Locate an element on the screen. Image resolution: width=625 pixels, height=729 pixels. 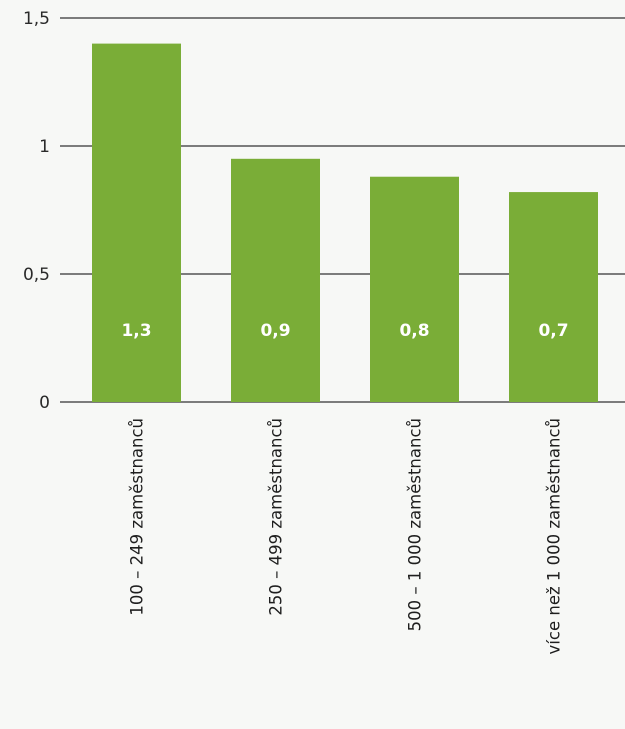
category-label: 500 – 1 000 zaměstnanců is located at coordinates (415, 524).